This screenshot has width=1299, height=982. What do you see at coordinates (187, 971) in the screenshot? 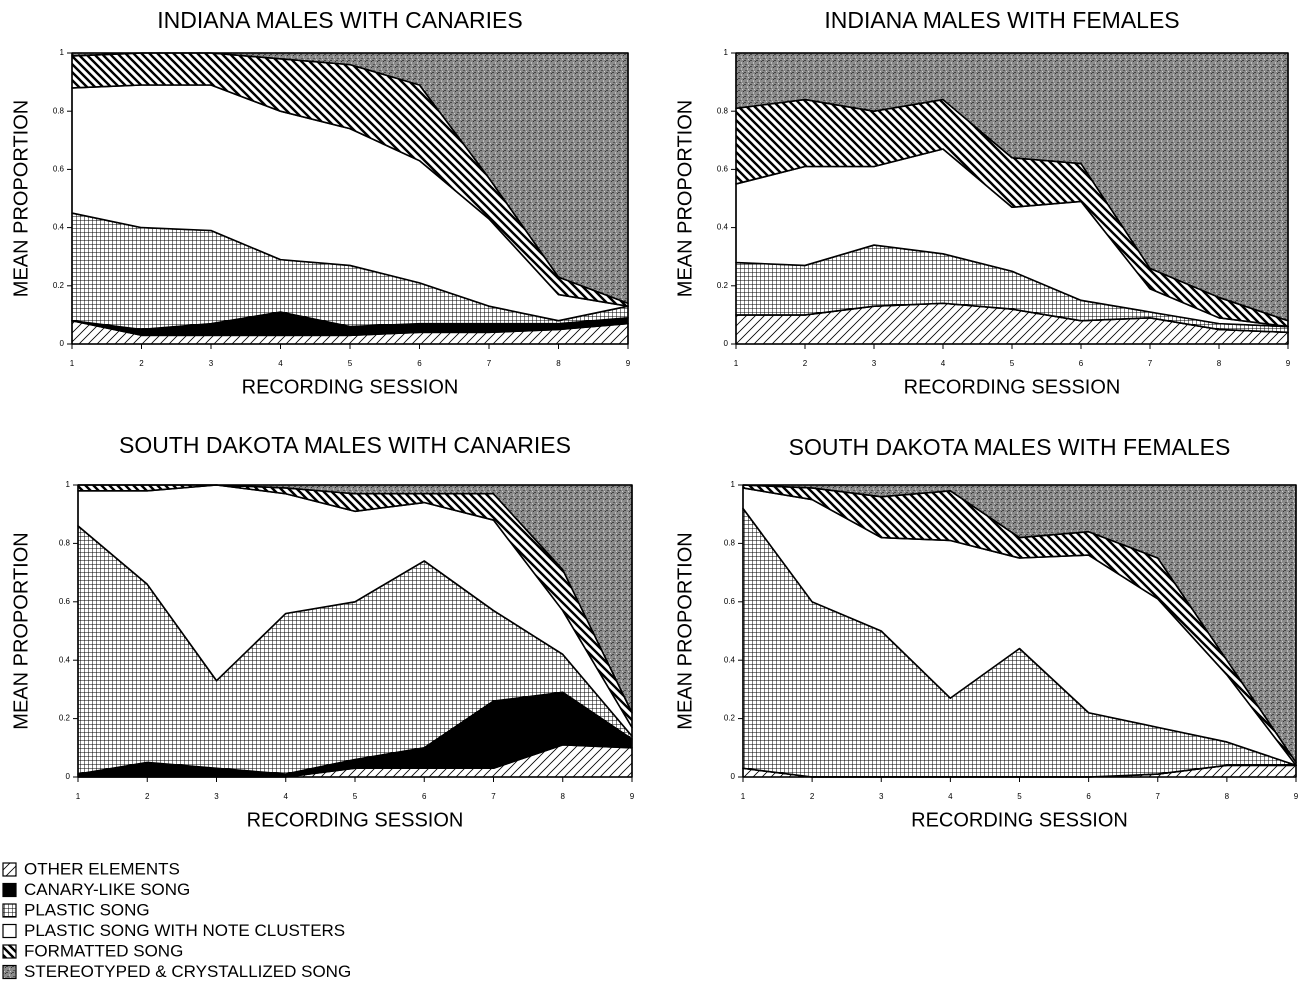
I see `legend-label: STEREOTYPED & CRYSTALLIZED SONG` at bounding box center [187, 971].